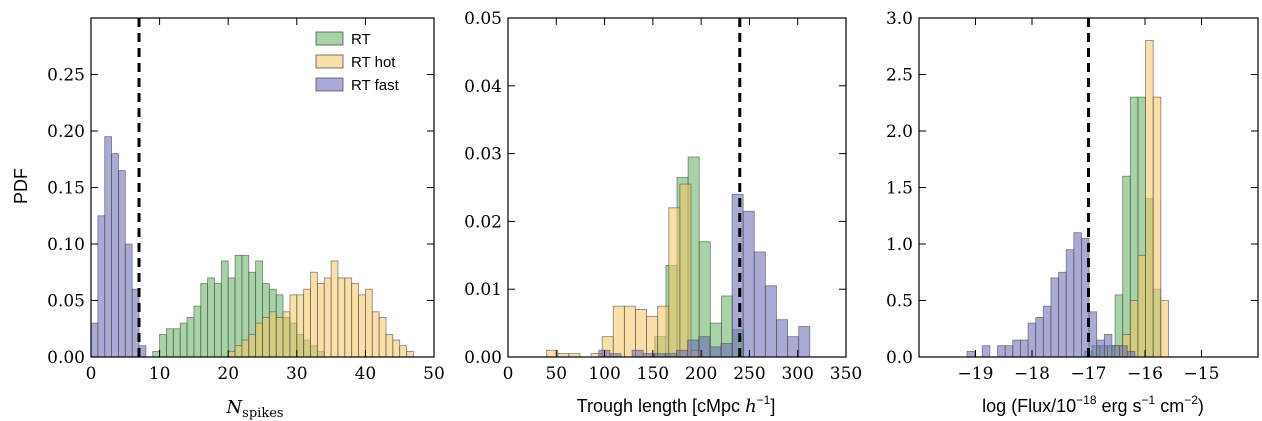 This screenshot has height=421, width=1262. What do you see at coordinates (66, 189) in the screenshot?
I see `y-tick-label: 0.15` at bounding box center [66, 189].